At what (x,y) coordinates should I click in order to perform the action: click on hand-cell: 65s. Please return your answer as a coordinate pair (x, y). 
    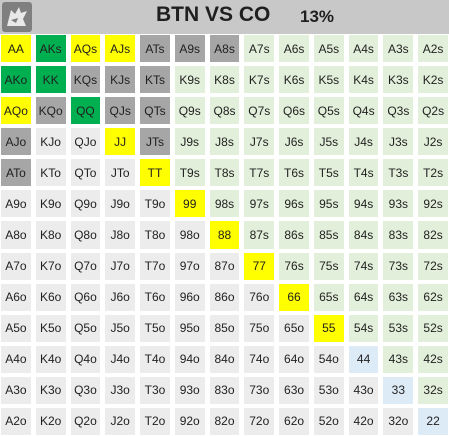
    Looking at the image, I should click on (328, 297).